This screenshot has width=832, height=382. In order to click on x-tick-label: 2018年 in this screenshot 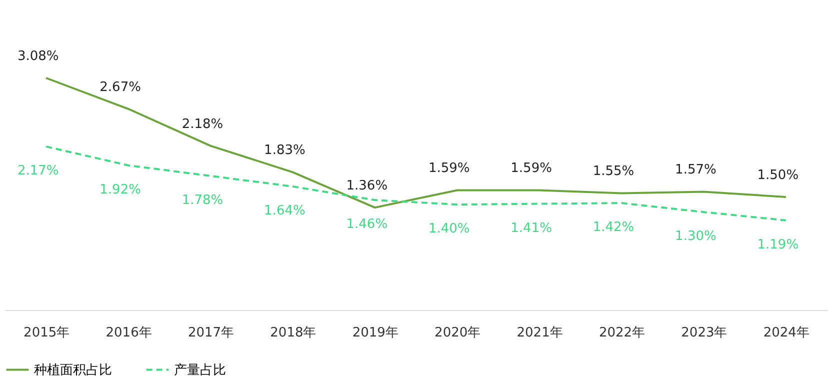, I will do `click(293, 333)`.